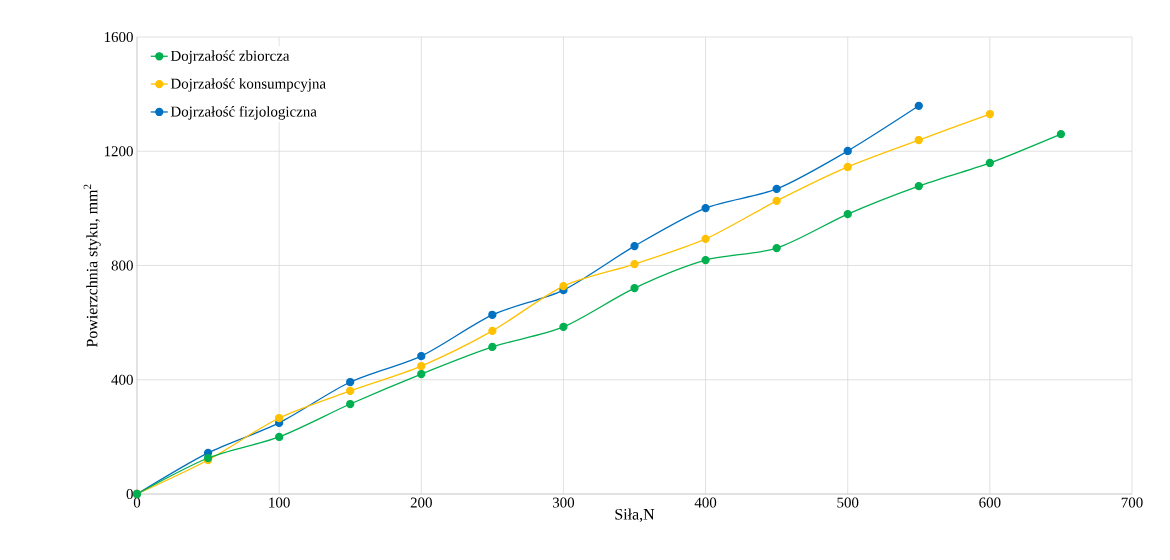 The height and width of the screenshot is (560, 1170). Describe the element at coordinates (122, 265) in the screenshot. I see `y-tick-label: 800` at that location.